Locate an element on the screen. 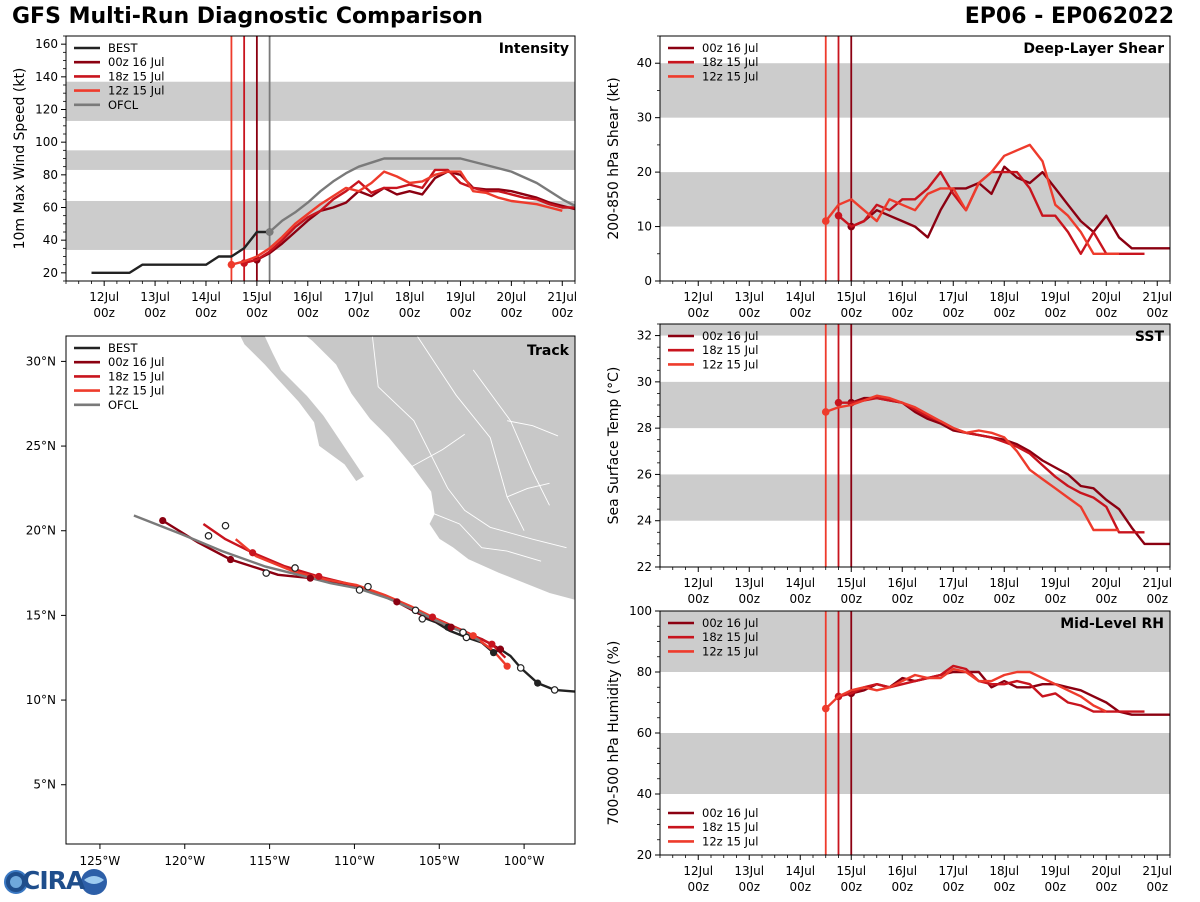 Image resolution: width=1200 pixels, height=902 pixels. intensity-xtick-label-bottom: 00z is located at coordinates (155, 313).